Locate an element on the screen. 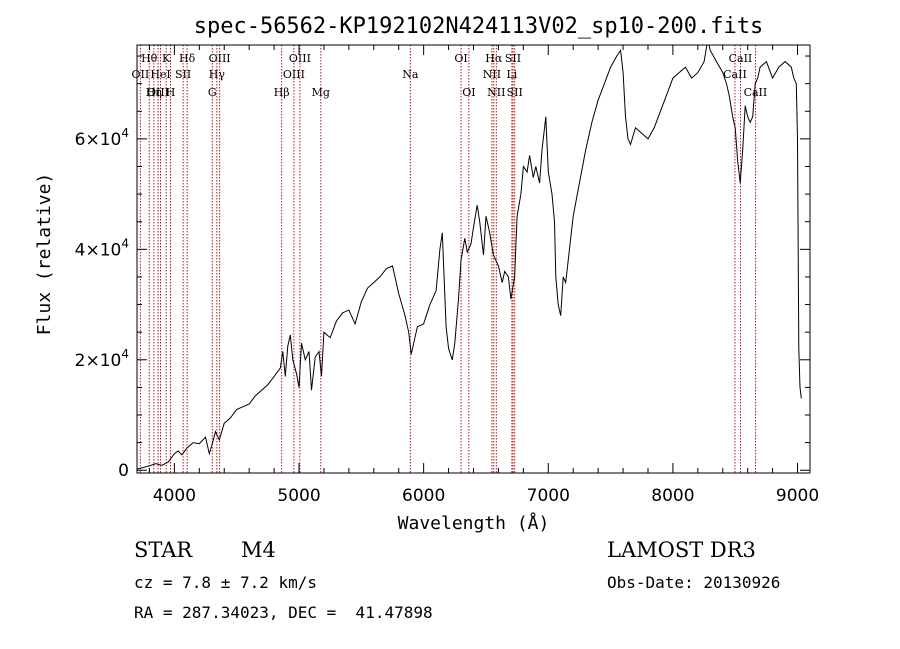 The width and height of the screenshot is (900, 649). line-label-18: OI is located at coordinates (468, 92).